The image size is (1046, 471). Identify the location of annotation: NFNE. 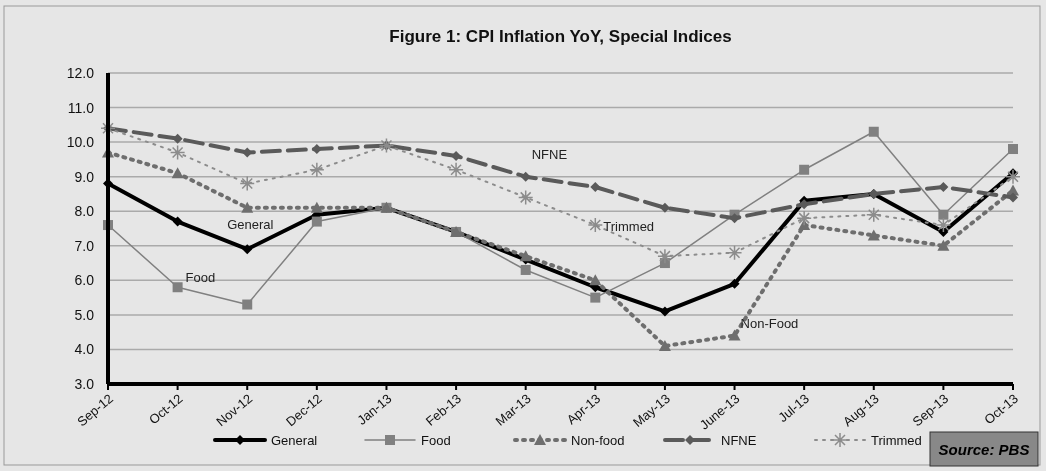
(549, 154).